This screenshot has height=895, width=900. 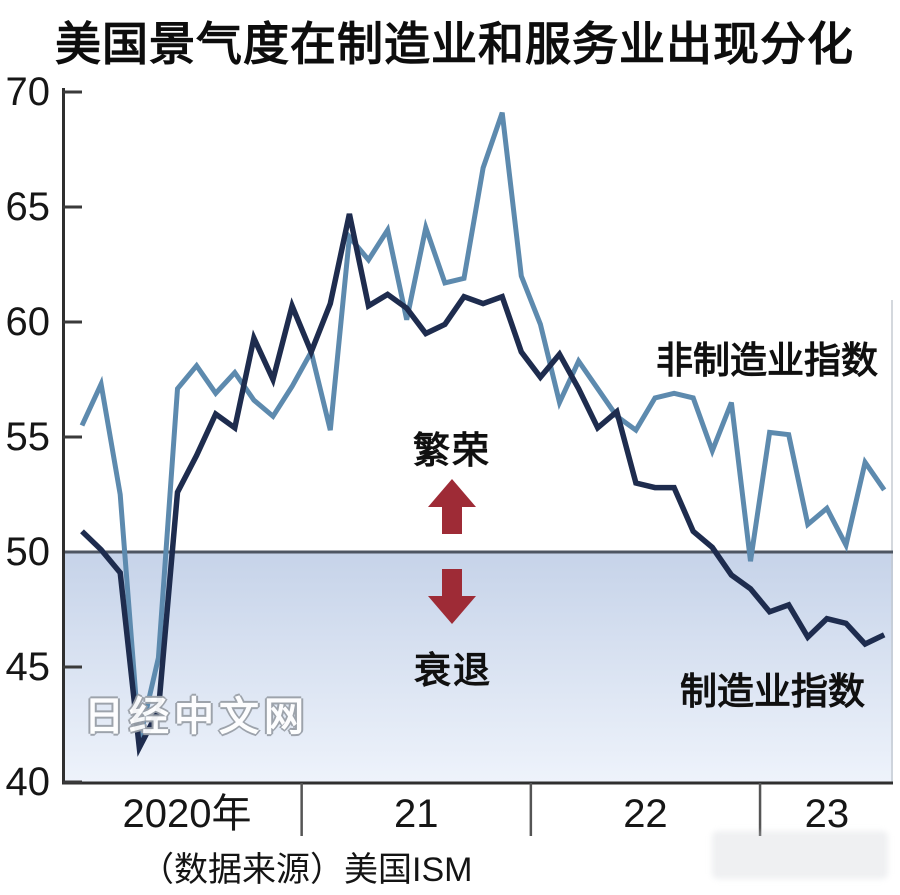 What do you see at coordinates (767, 360) in the screenshot?
I see `non-manufacturing-series-label: 非制造业指数` at bounding box center [767, 360].